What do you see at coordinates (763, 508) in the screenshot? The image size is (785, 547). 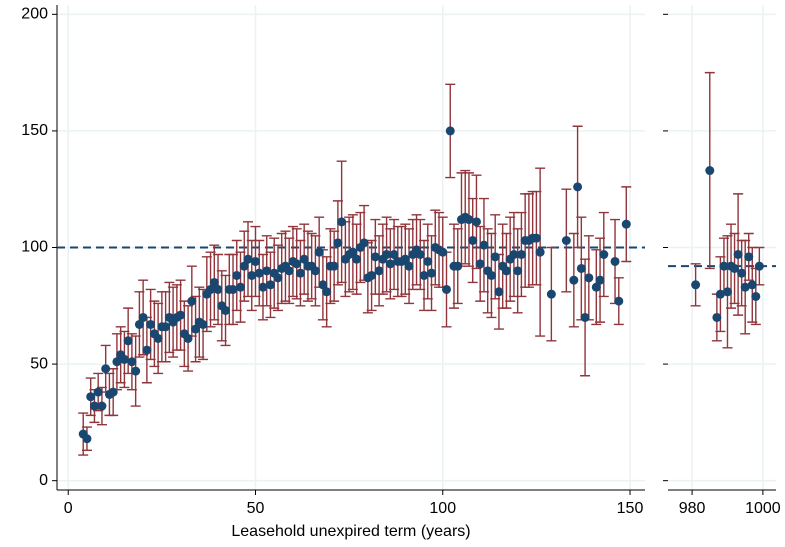 I see `x-tick-label: 1000` at bounding box center [763, 508].